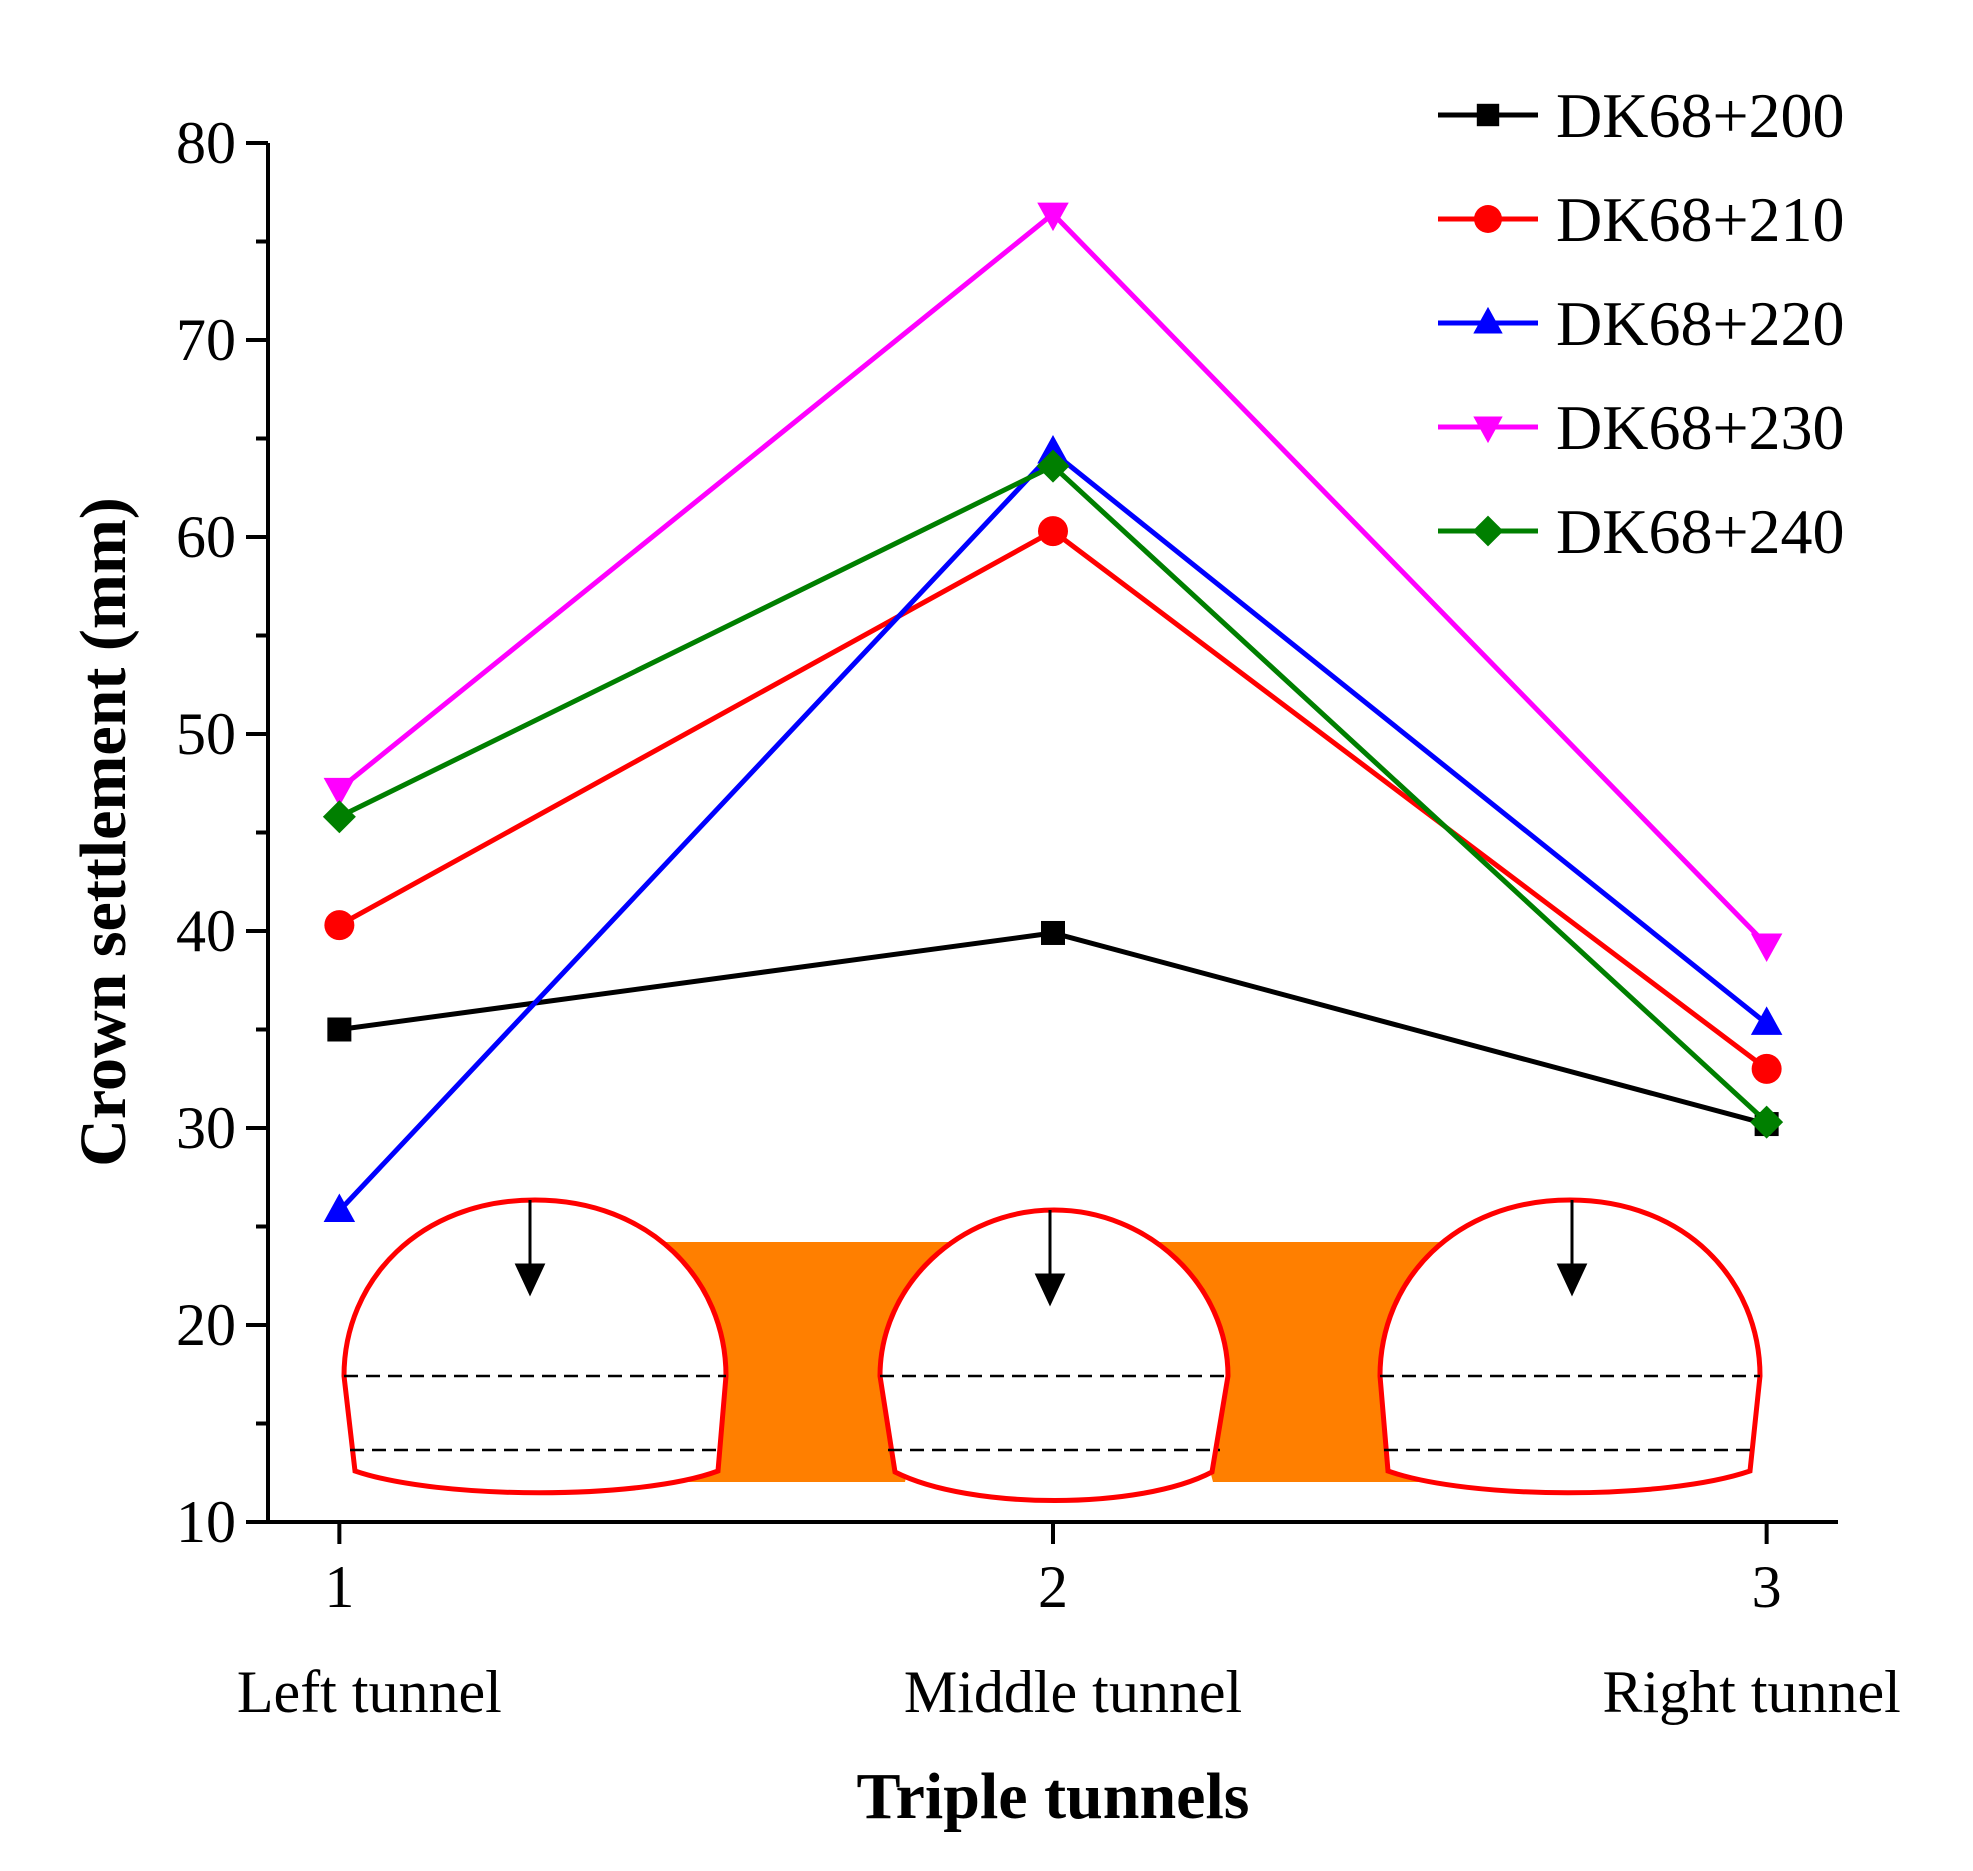  What do you see at coordinates (1700, 219) in the screenshot?
I see `legend-label: DK68+210` at bounding box center [1700, 219].